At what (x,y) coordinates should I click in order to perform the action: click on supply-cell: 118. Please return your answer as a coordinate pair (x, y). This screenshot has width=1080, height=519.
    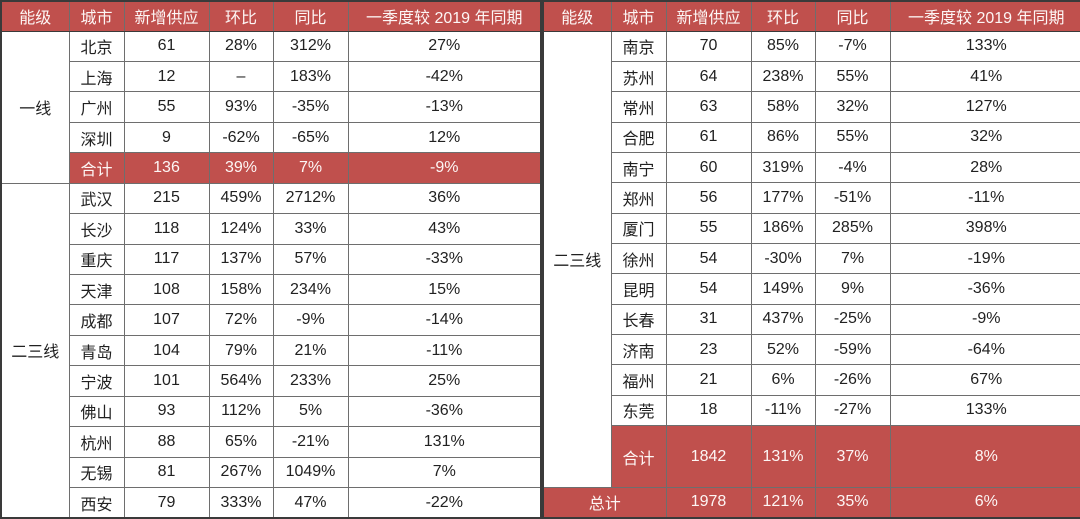
    Looking at the image, I should click on (166, 229).